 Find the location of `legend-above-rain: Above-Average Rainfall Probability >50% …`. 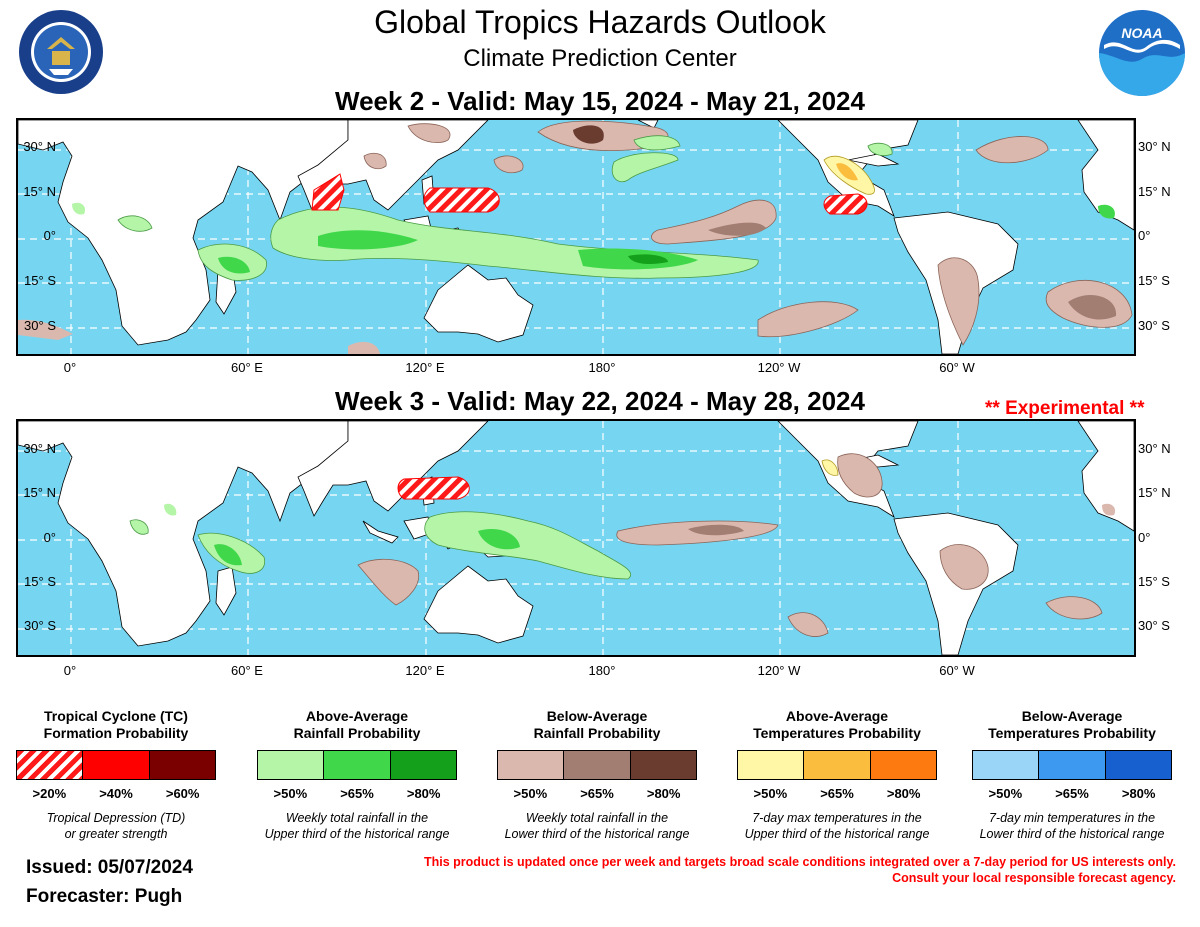

legend-above-rain: Above-Average Rainfall Probability >50% … is located at coordinates (357, 775).